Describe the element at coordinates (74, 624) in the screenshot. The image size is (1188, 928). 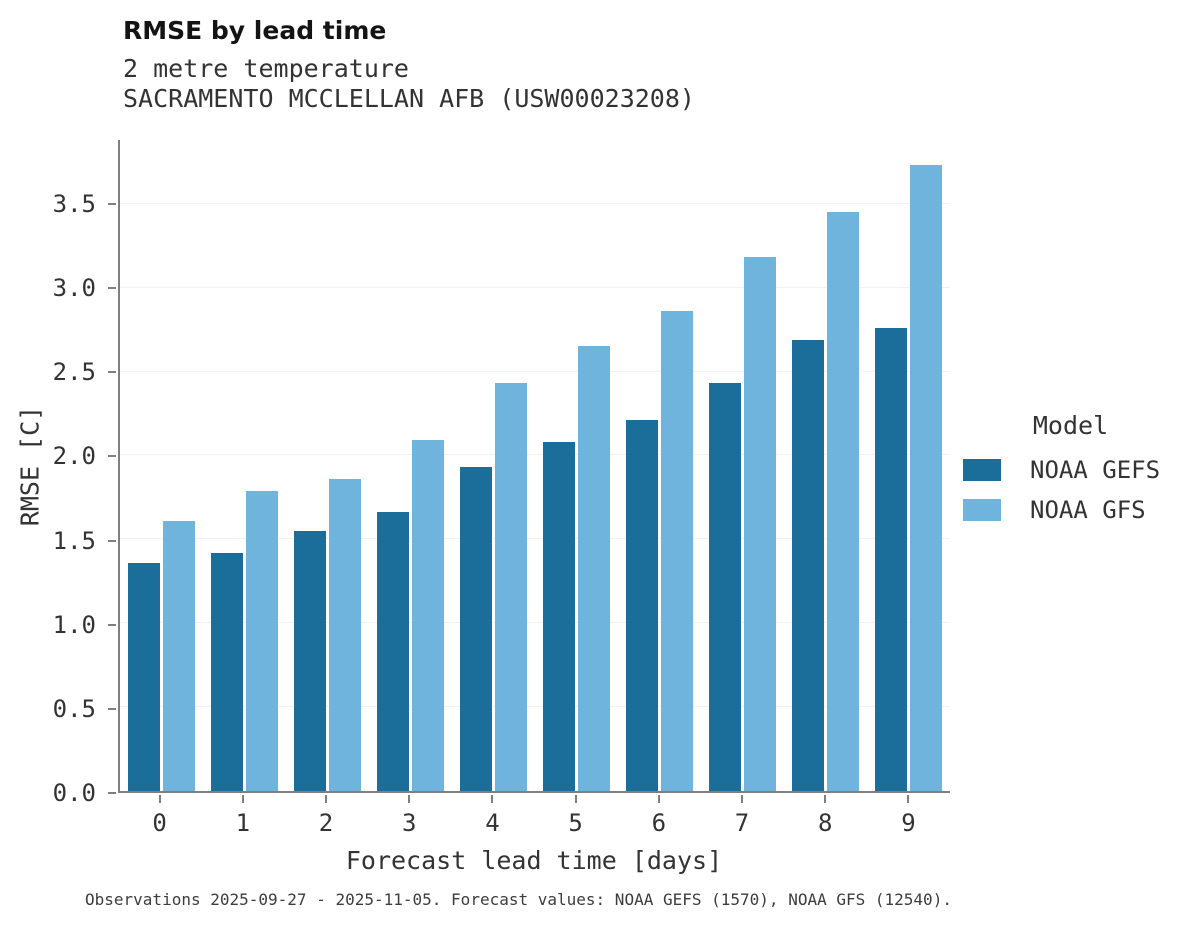
I see `y-tick-label: 1.0` at that location.